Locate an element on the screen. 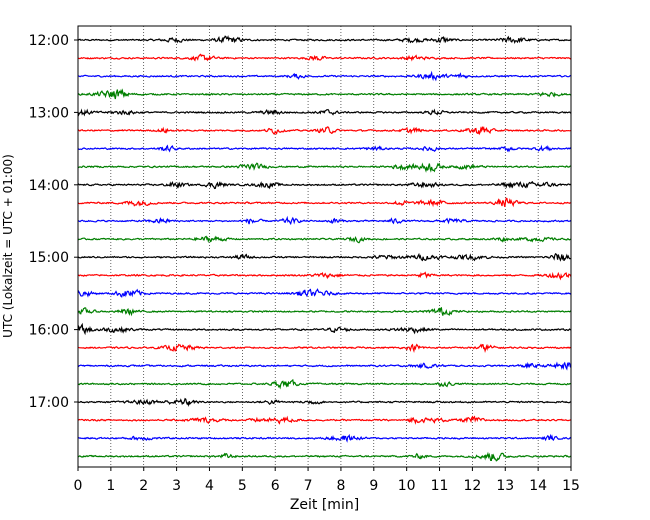 This screenshot has width=650, height=520. x-tick-label: 6 is located at coordinates (275, 486).